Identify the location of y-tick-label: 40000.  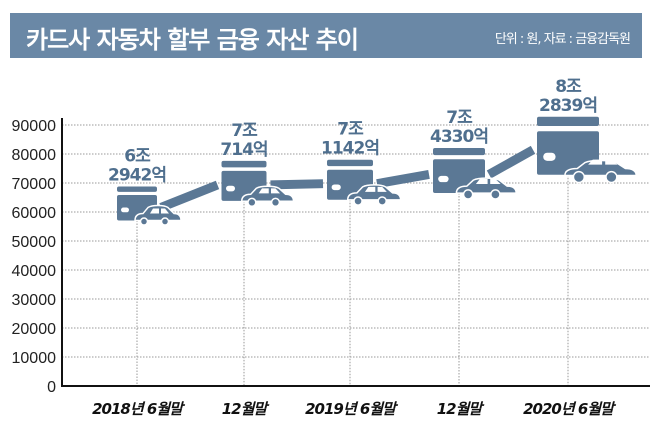
(34, 271).